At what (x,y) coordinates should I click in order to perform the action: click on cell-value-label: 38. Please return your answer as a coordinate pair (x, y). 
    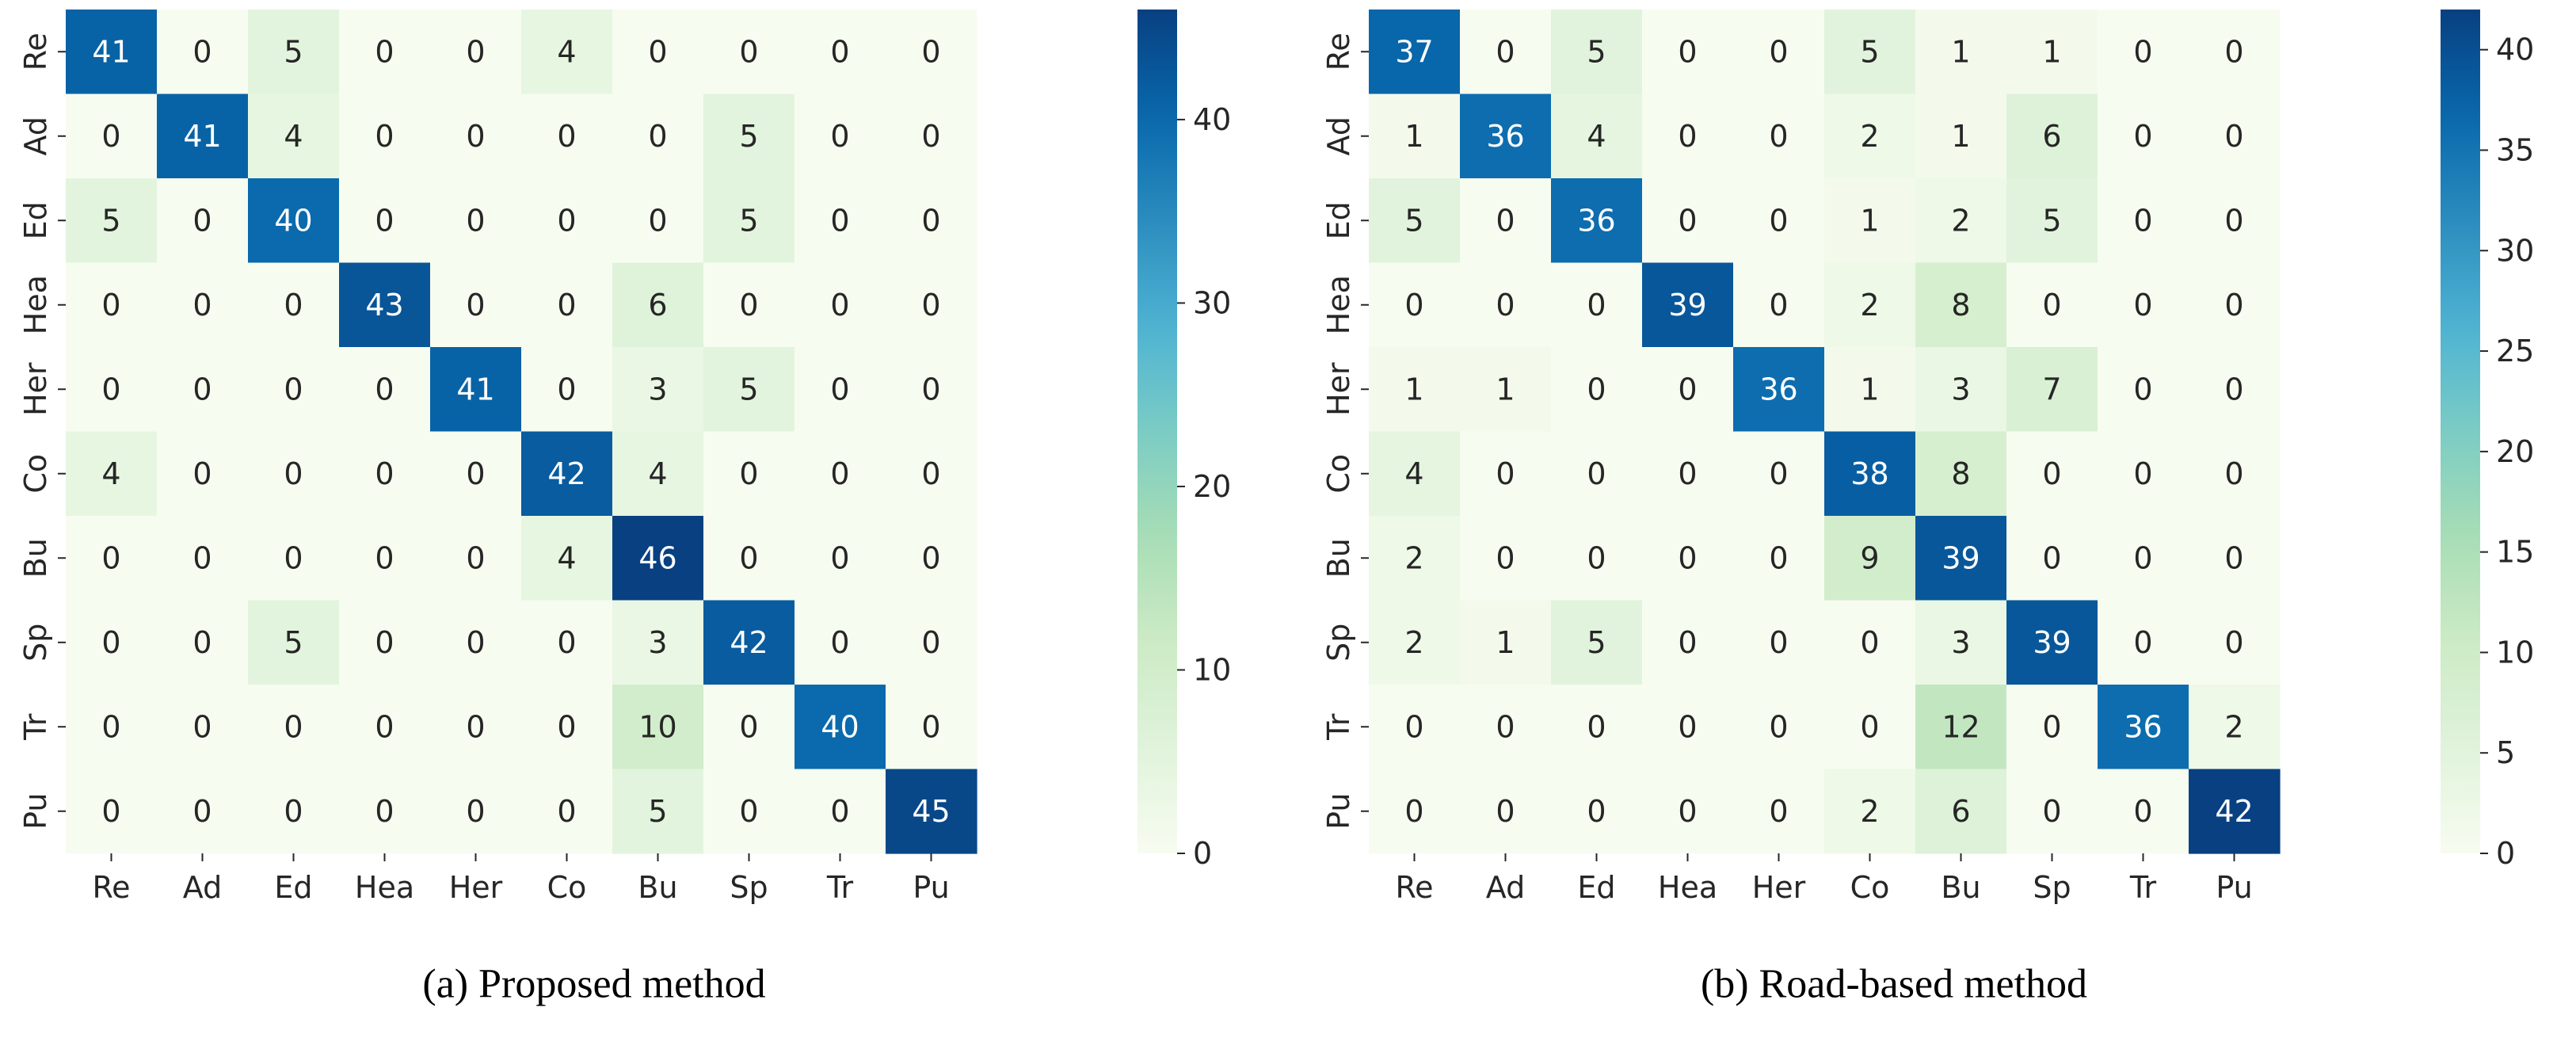
    Looking at the image, I should click on (1869, 473).